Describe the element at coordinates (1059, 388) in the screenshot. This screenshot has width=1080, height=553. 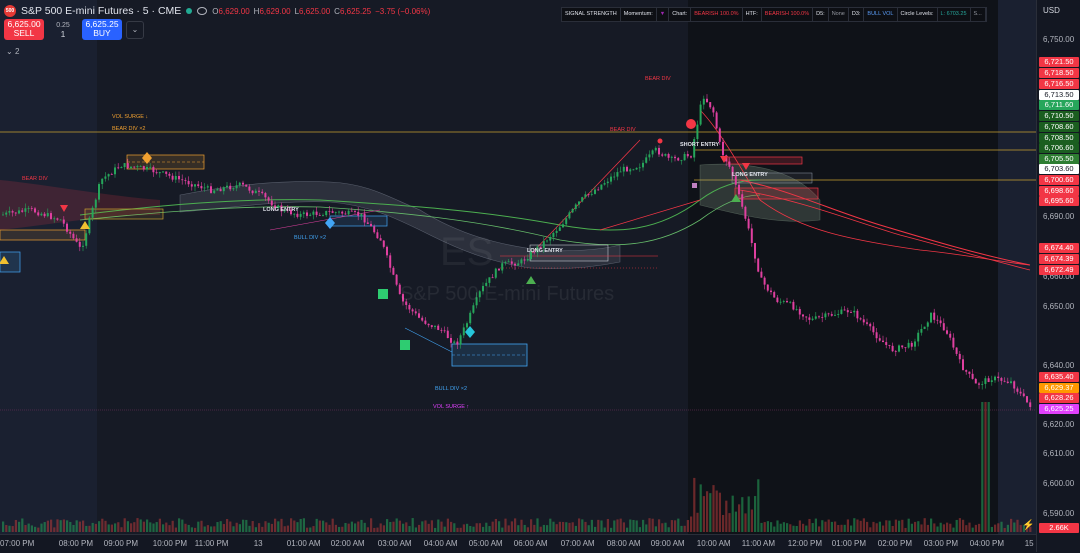
I see `price-tag: 6,629.37` at that location.